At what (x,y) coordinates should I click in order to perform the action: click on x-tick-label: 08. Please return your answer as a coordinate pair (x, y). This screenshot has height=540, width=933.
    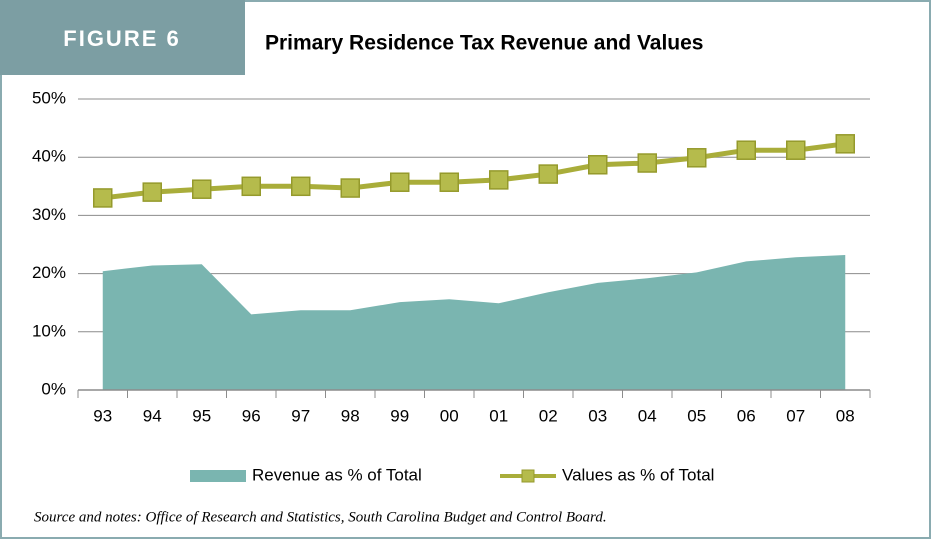
    Looking at the image, I should click on (845, 415).